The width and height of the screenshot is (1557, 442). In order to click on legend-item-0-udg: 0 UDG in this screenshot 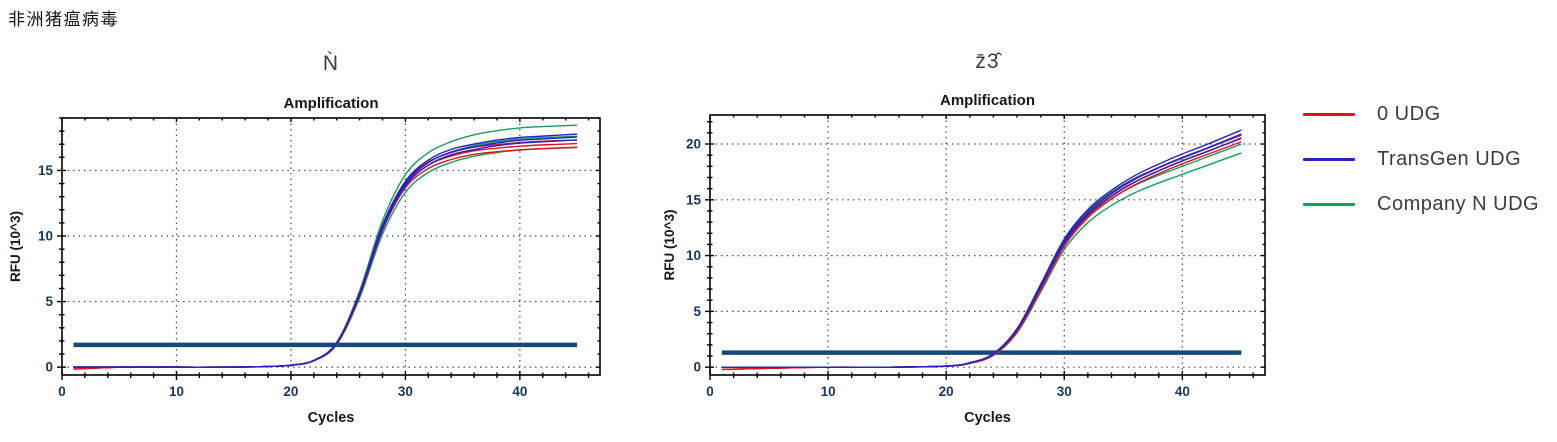, I will do `click(1421, 114)`.